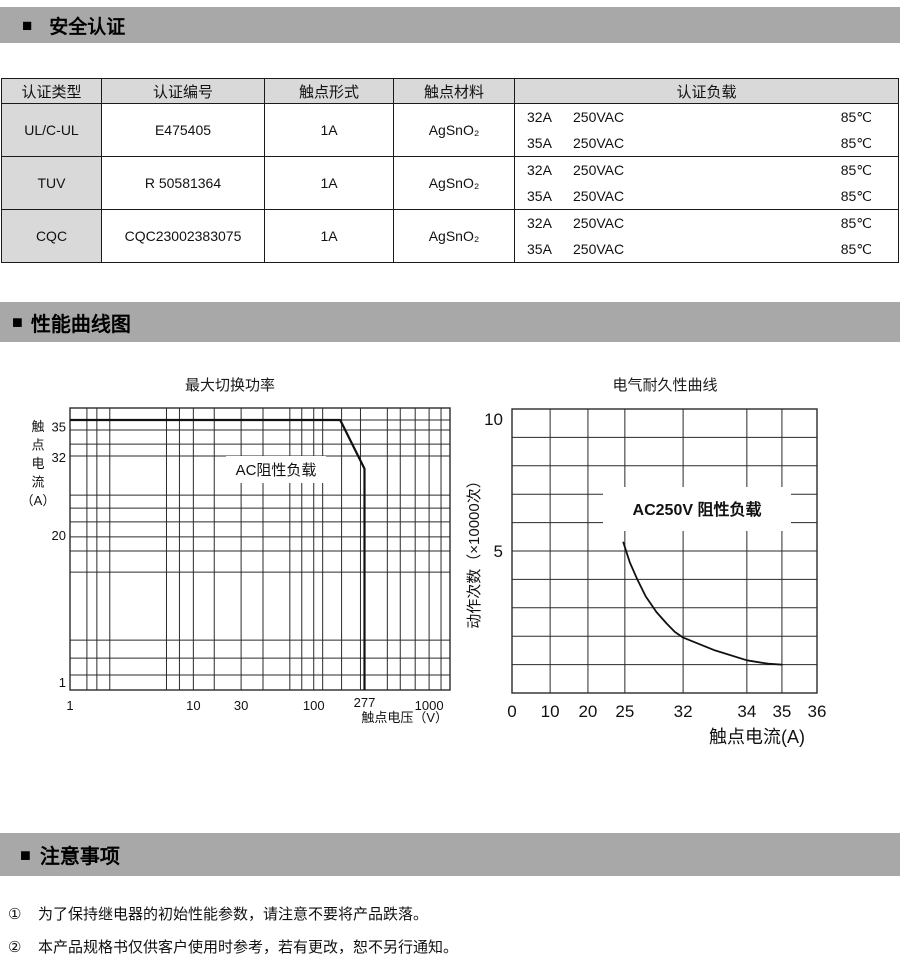 This screenshot has height=963, width=900. Describe the element at coordinates (183, 130) in the screenshot. I see `cert-number-cell: E475405` at that location.